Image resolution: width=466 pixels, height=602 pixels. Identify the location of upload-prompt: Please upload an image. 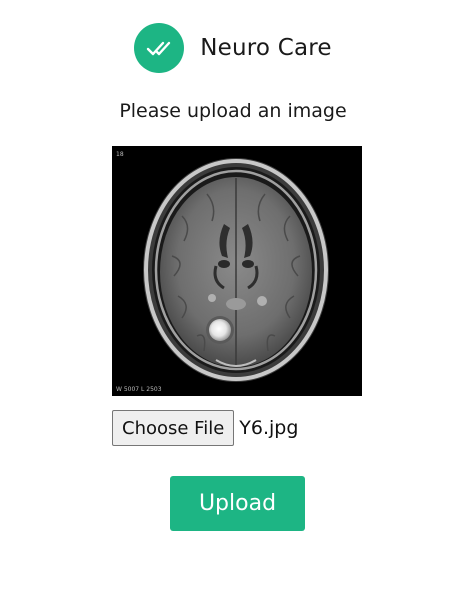
(233, 111).